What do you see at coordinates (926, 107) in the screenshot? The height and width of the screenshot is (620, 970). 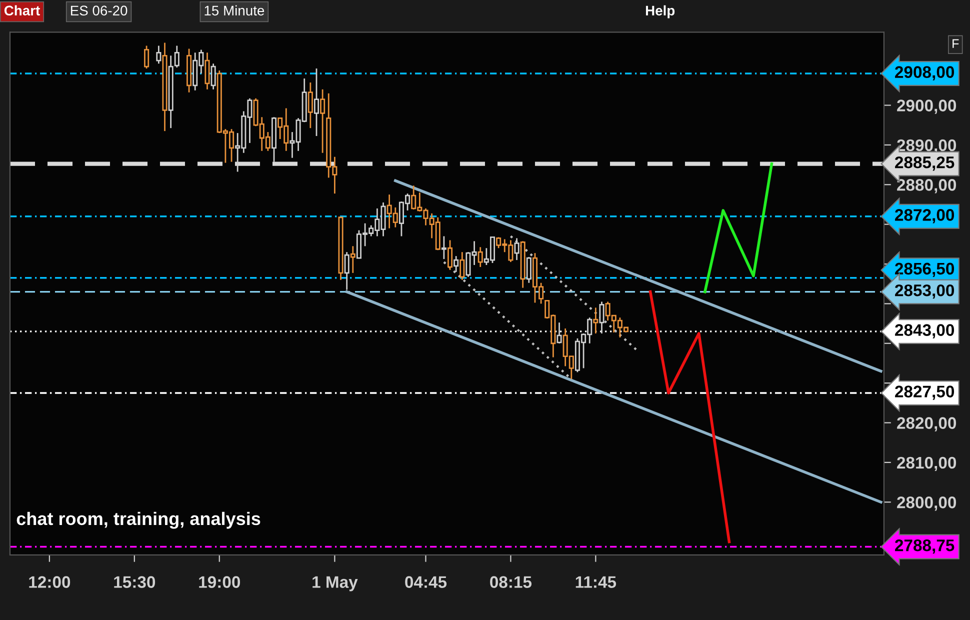 I see `y-tick-label: 2900,00` at bounding box center [926, 107].